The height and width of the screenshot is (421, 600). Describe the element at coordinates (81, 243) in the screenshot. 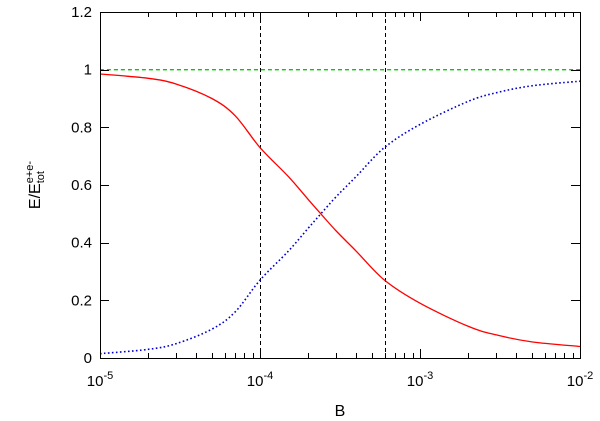

I see `y-tick-label: 0.4` at that location.